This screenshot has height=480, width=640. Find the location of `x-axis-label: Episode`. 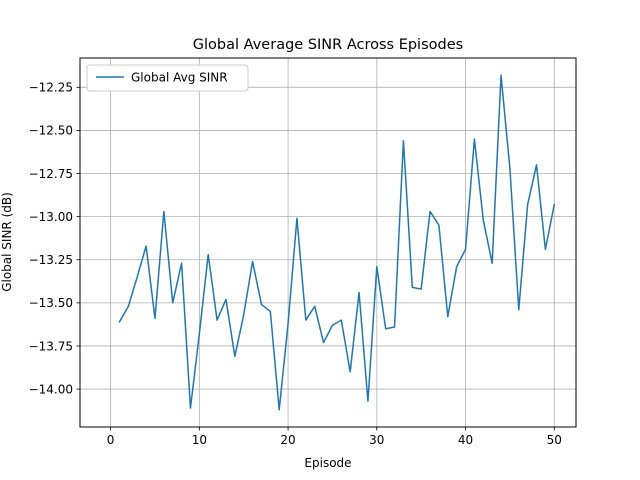

x-axis-label: Episode is located at coordinates (327, 463).